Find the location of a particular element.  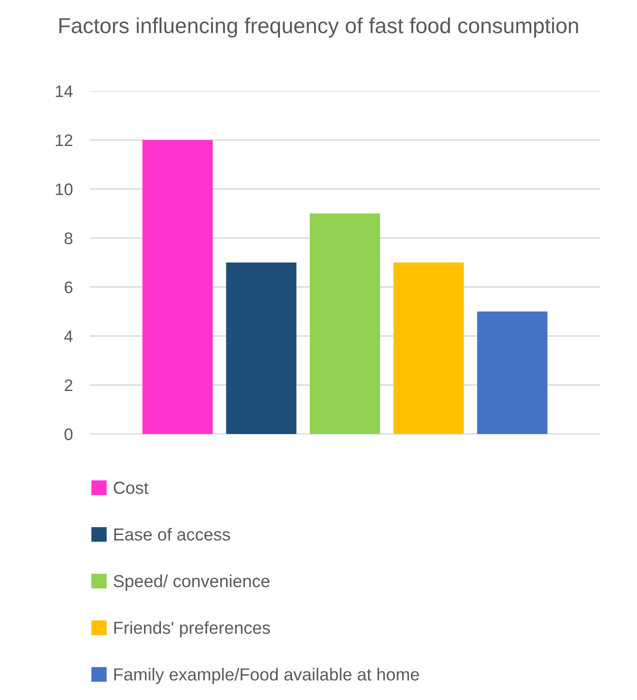

chart-title: Factors influencing frequency of fast food consumption is located at coordinates (318, 28).